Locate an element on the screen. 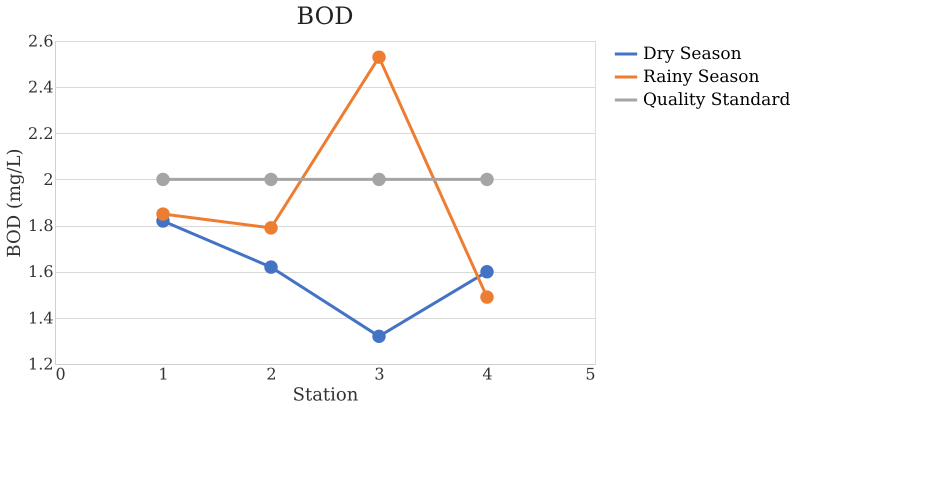  x-tick-label: 4 is located at coordinates (487, 374).